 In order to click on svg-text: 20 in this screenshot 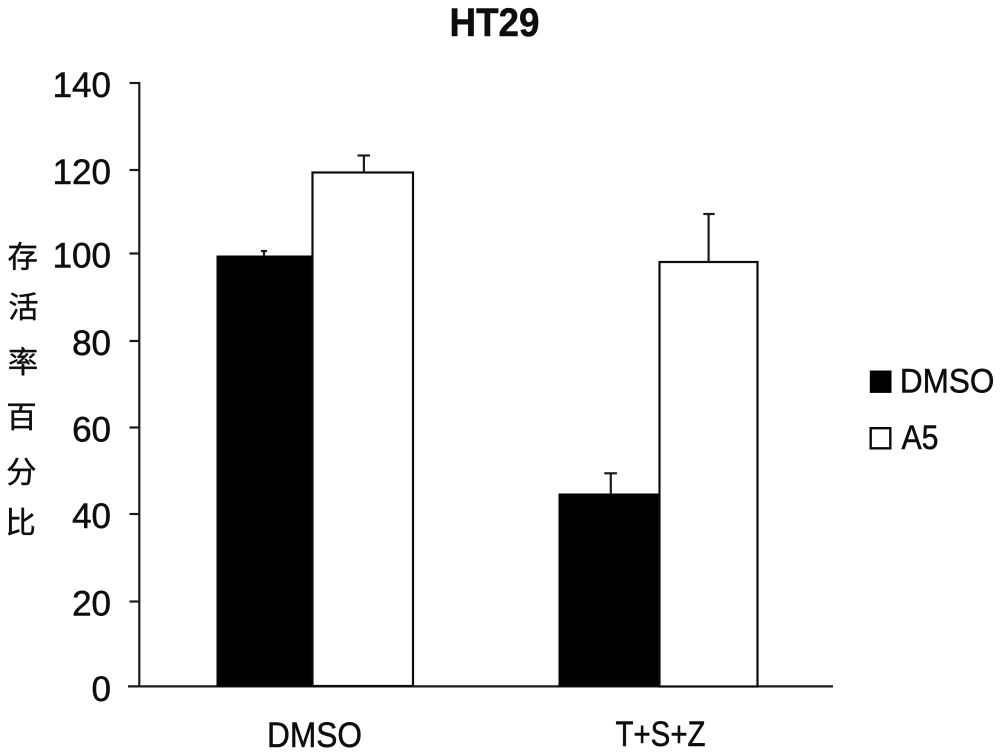, I will do `click(91, 604)`.